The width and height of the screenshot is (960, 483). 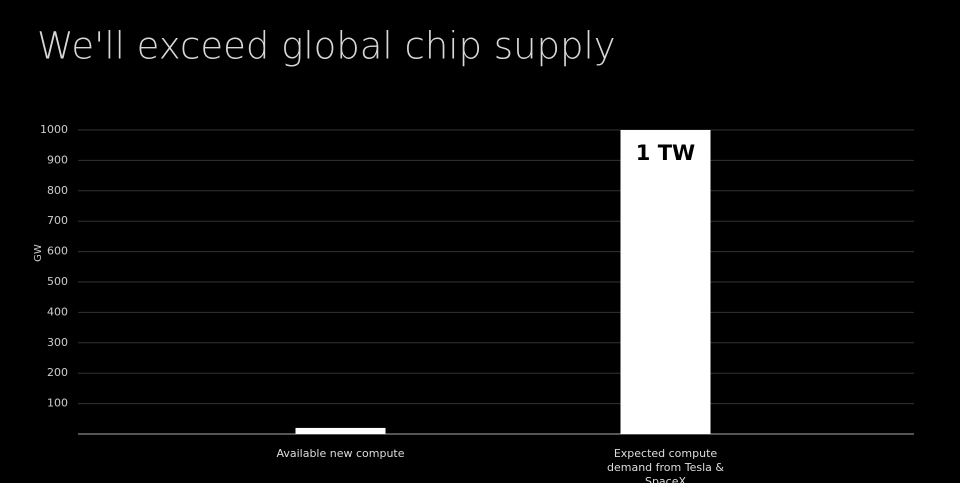 What do you see at coordinates (57, 190) in the screenshot?
I see `y-tick-label: 800` at bounding box center [57, 190].